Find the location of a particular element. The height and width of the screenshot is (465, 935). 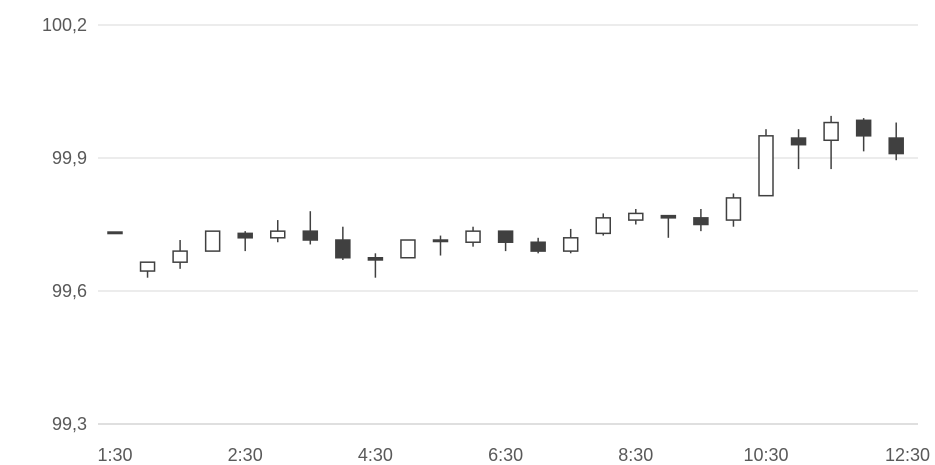

x-tick-label: 8:30 is located at coordinates (635, 455).